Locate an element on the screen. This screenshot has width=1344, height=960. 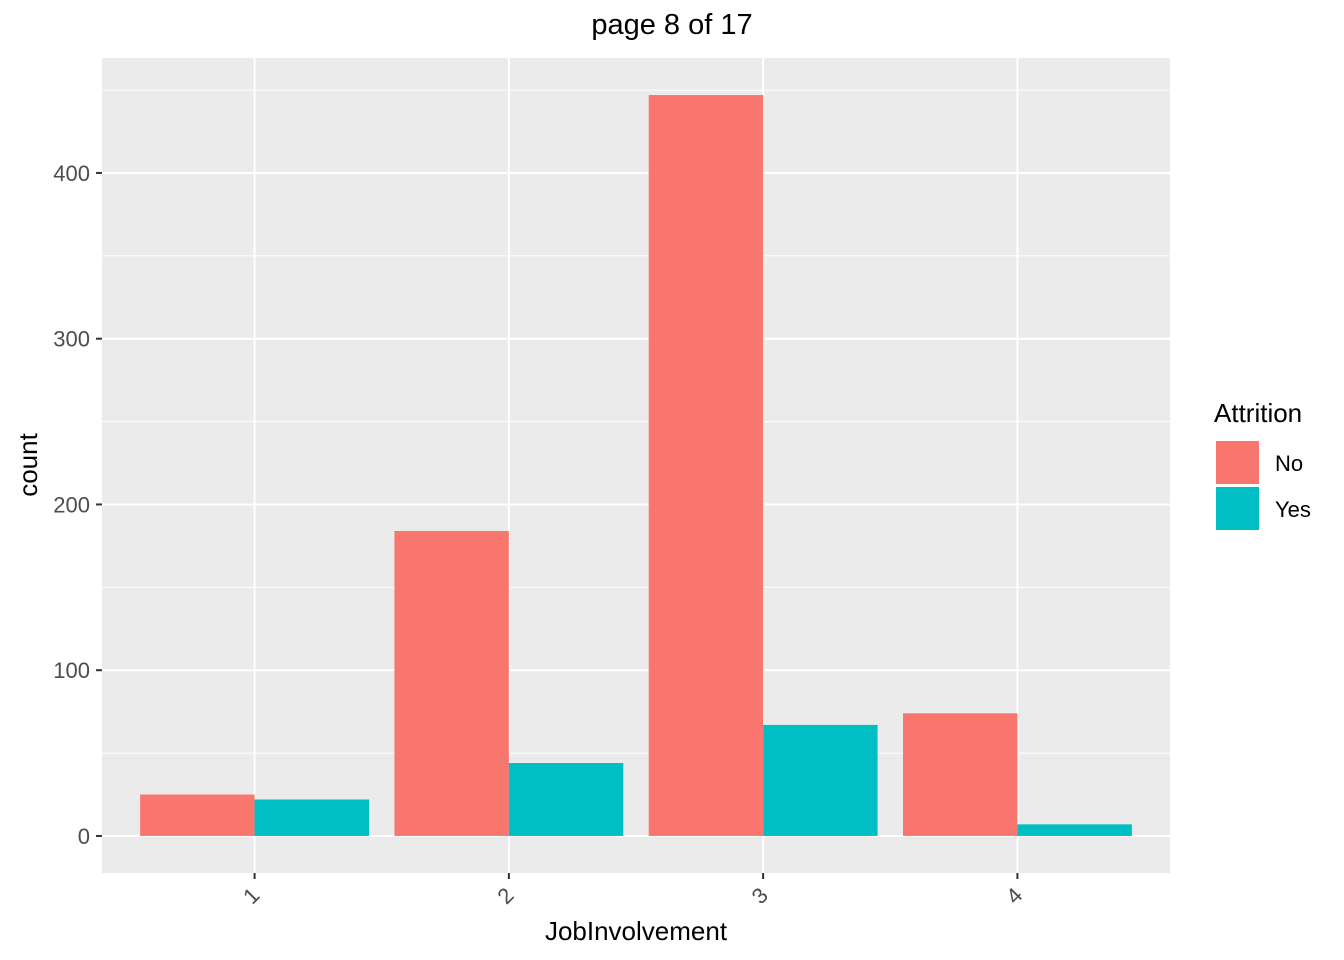
y-tick-label: 0 is located at coordinates (84, 836).